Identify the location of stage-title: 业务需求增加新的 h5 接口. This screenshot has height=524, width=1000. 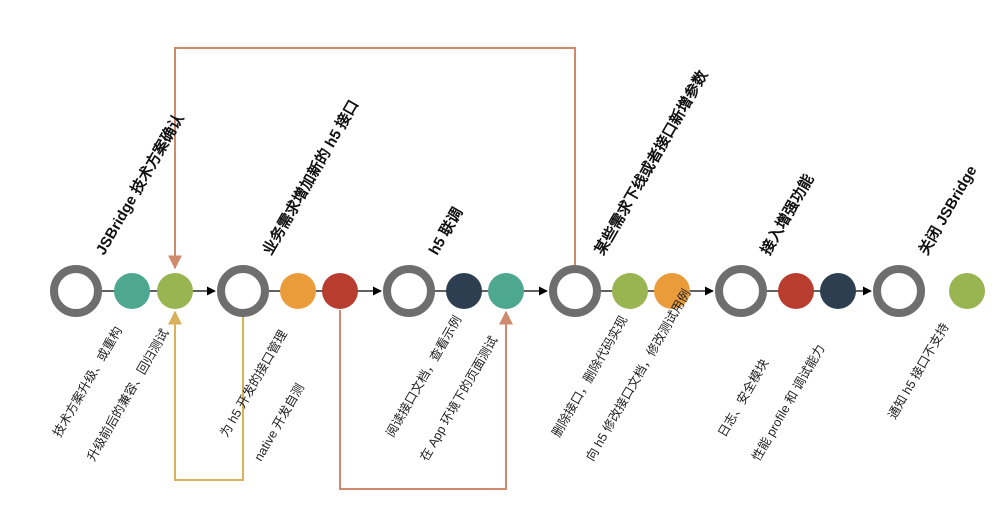
(311, 177).